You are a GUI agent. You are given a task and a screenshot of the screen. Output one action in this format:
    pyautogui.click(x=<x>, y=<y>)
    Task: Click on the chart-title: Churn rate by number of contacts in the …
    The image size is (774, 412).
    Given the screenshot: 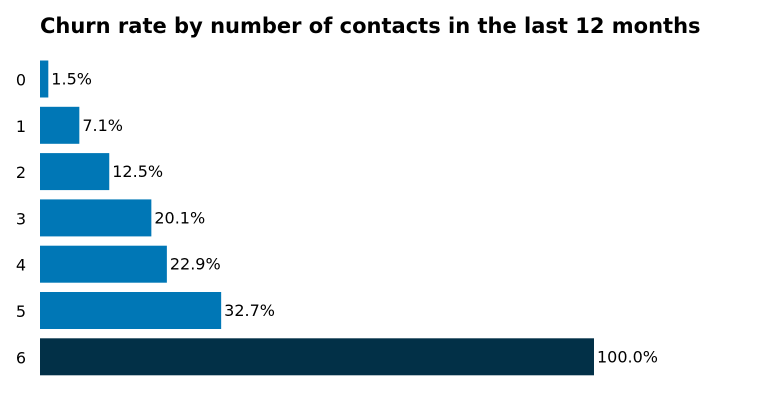 What is the action you would take?
    pyautogui.click(x=370, y=26)
    